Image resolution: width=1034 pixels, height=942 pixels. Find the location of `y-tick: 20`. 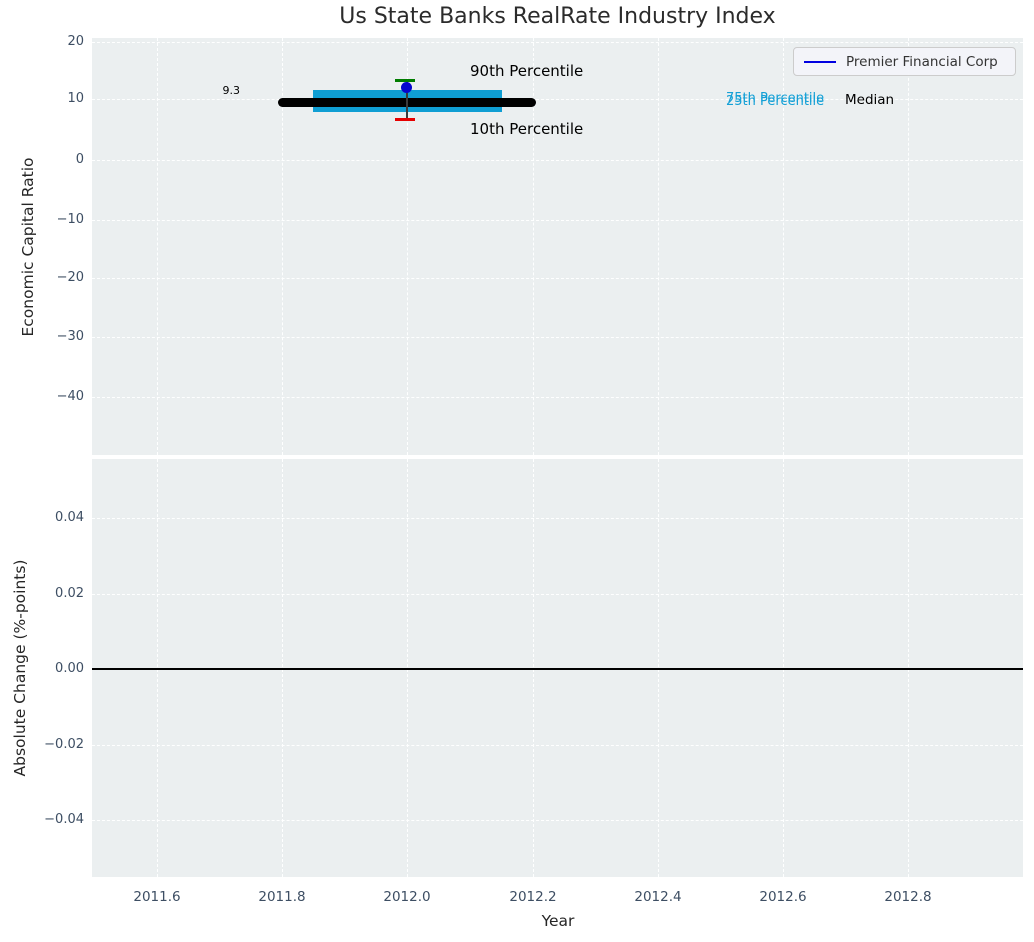

y-tick: 20 is located at coordinates (75, 41).